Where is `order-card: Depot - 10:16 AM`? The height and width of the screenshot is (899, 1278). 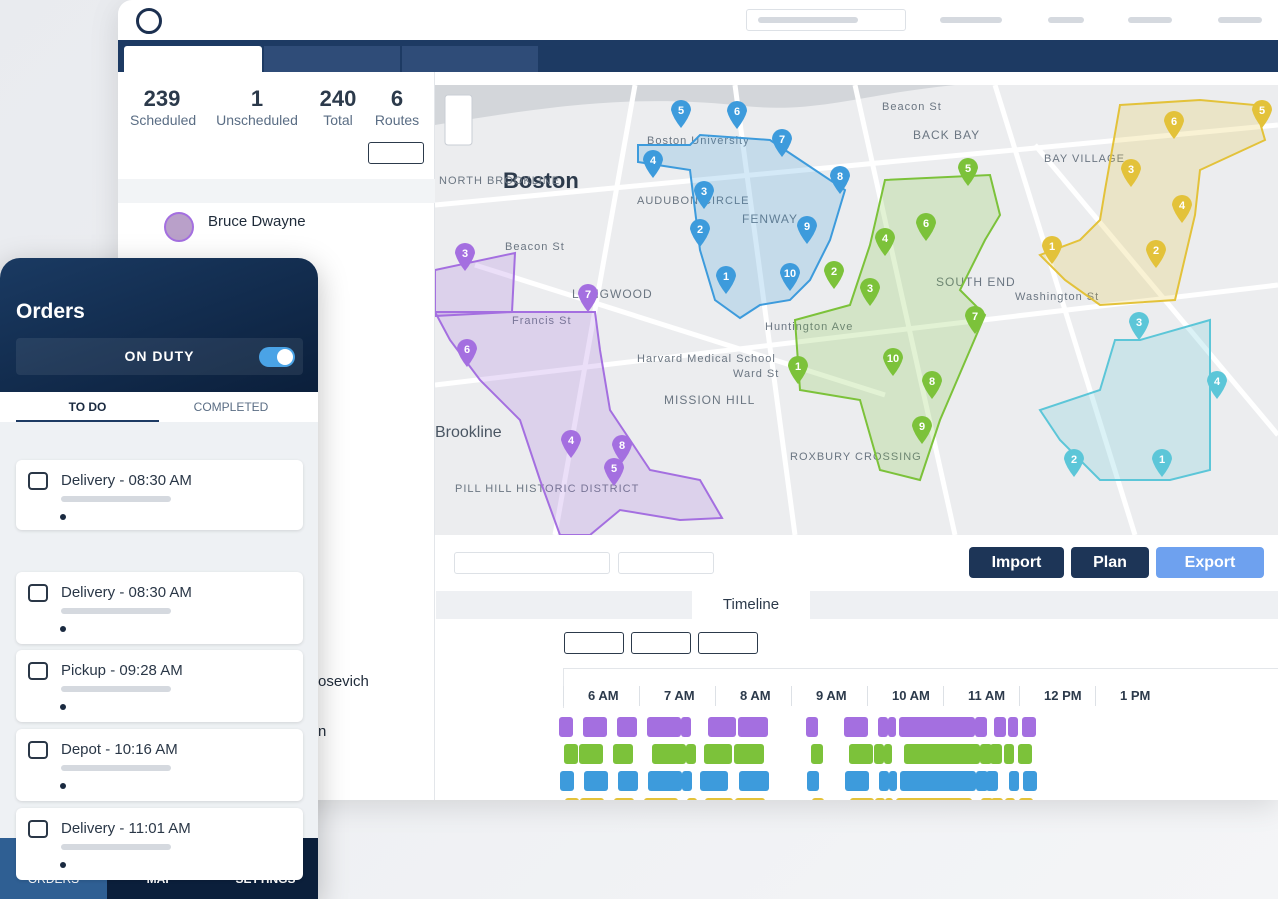
order-card: Depot - 10:16 AM is located at coordinates (159, 765).